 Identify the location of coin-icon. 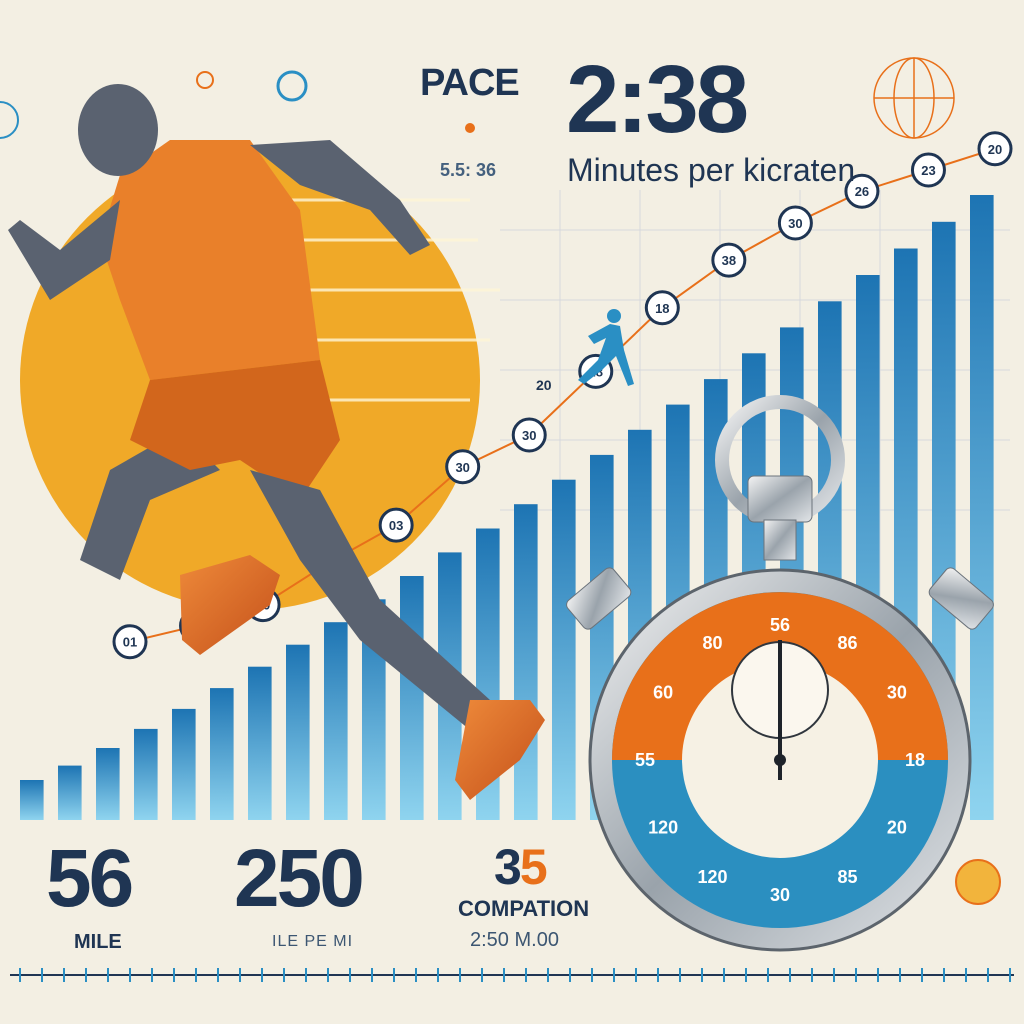
(978, 882).